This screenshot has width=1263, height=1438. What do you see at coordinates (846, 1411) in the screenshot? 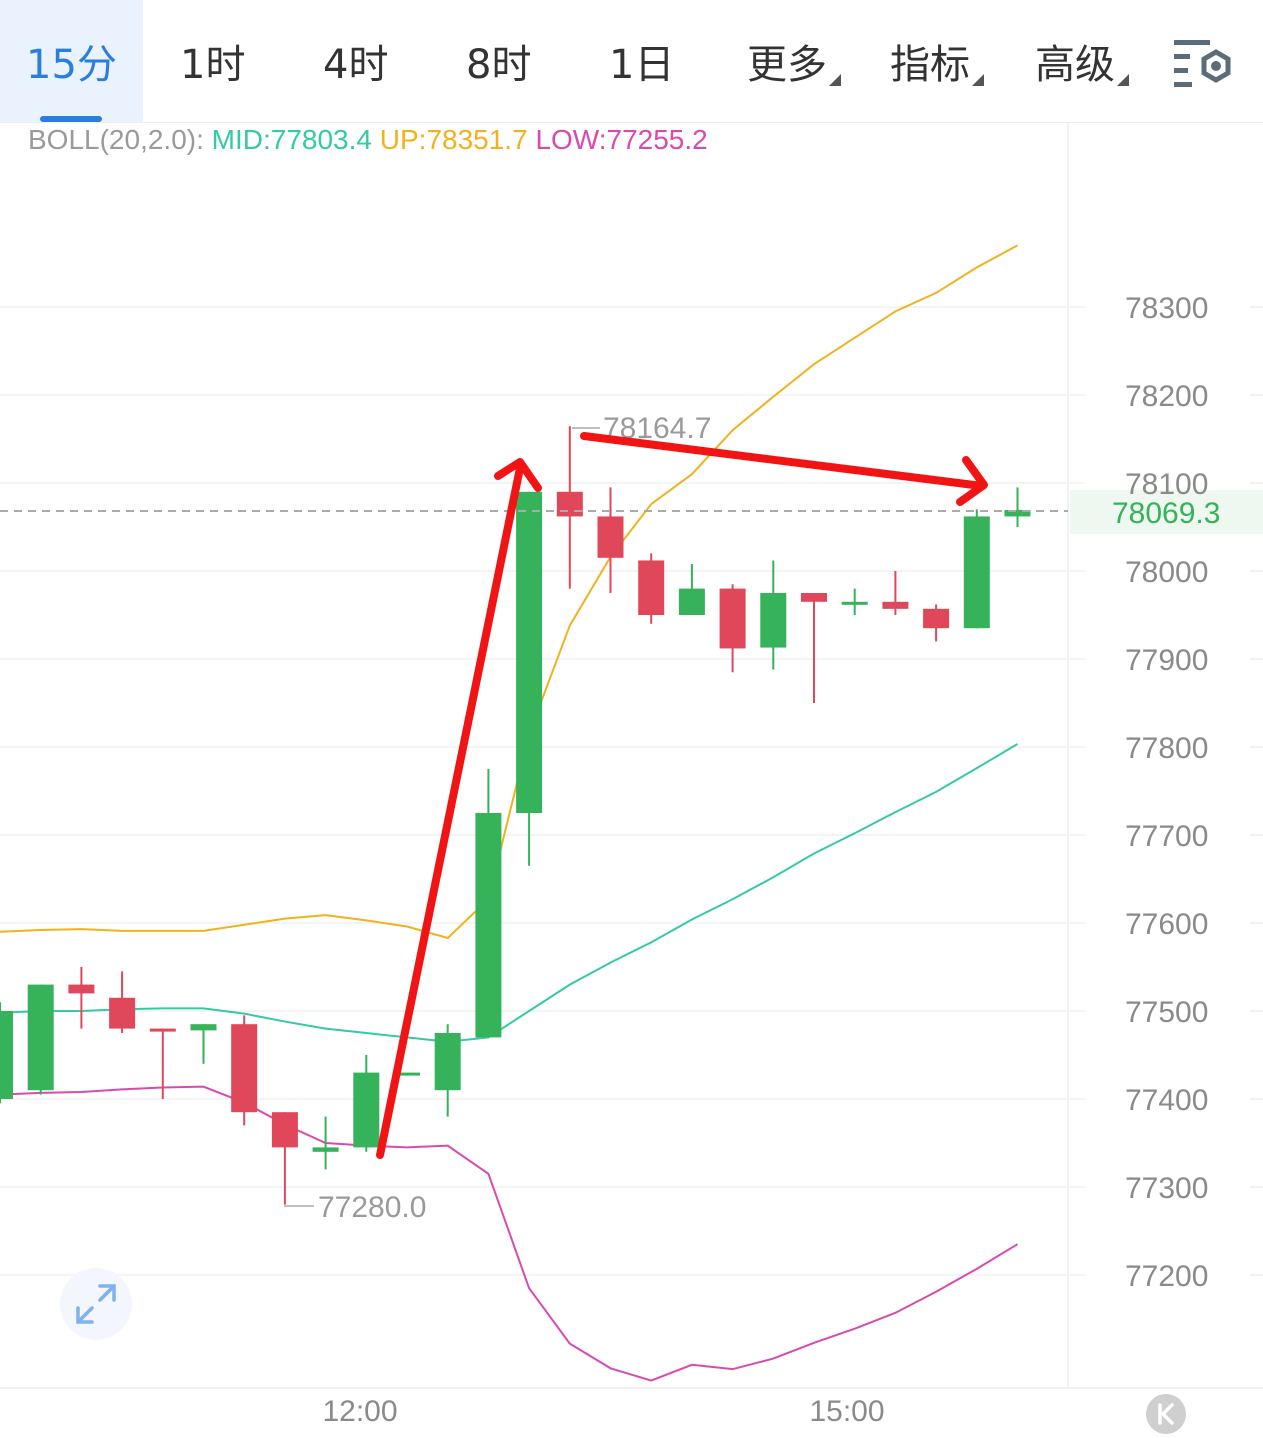
I see `x-tick-label: 15:00` at bounding box center [846, 1411].